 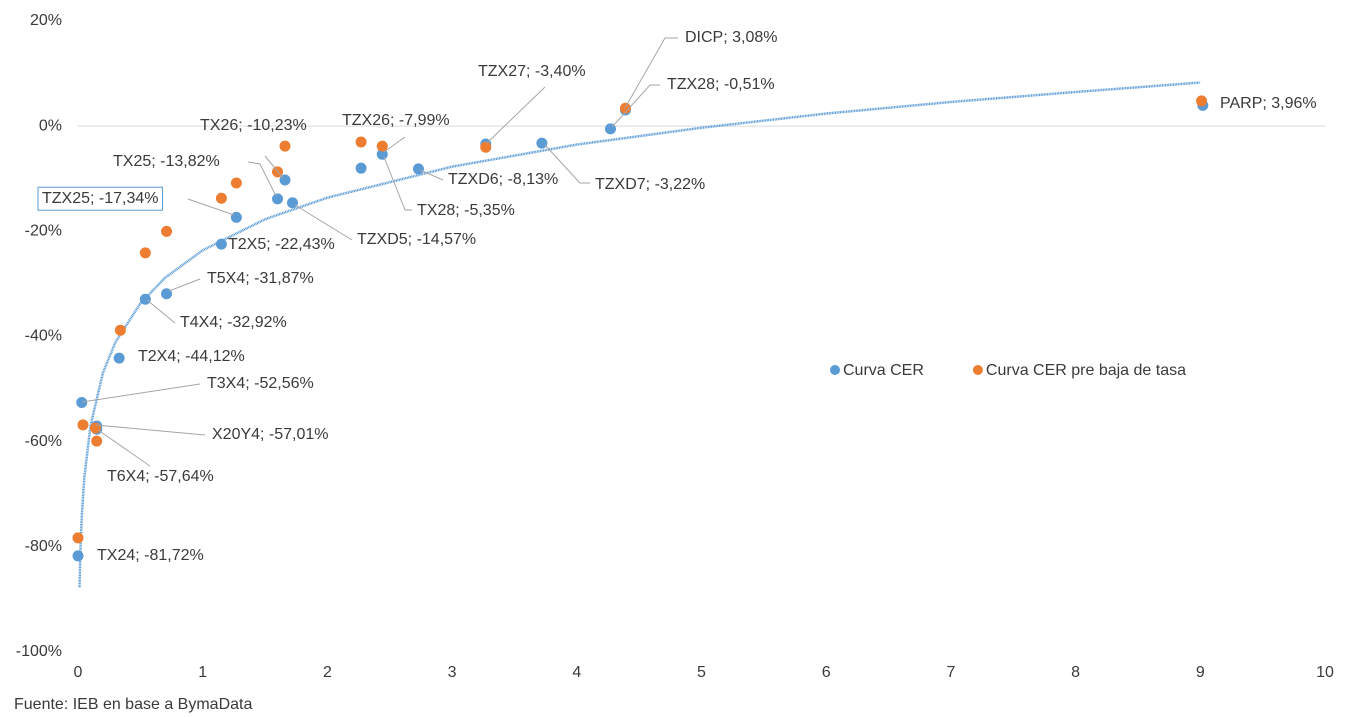 What do you see at coordinates (950, 672) in the screenshot?
I see `x-tick-label: 7` at bounding box center [950, 672].